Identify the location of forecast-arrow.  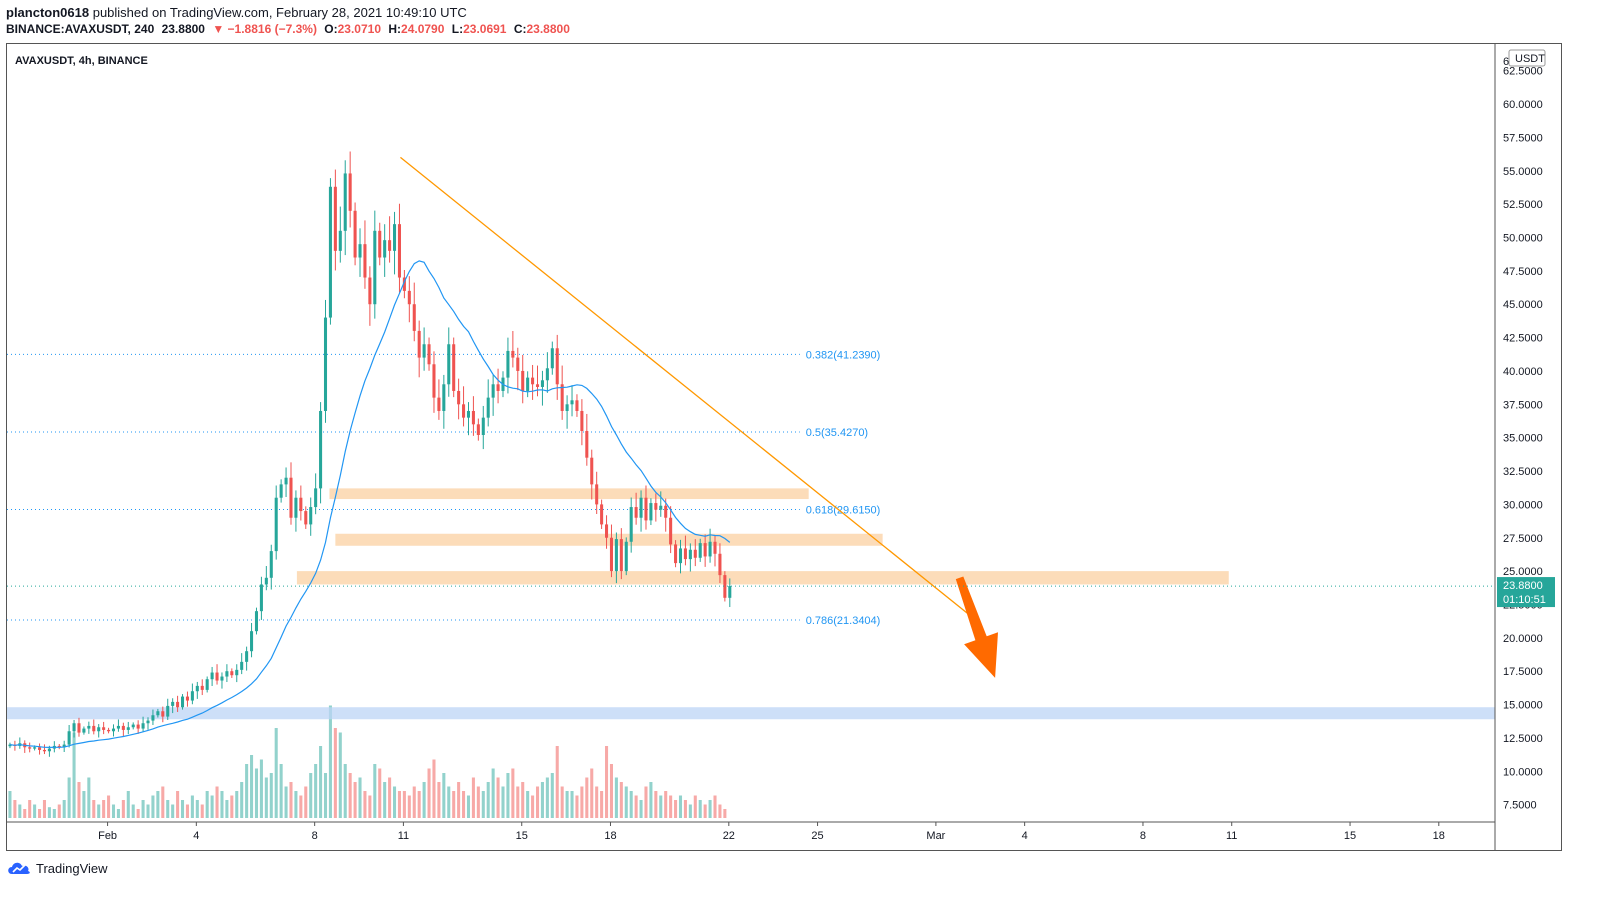
(976, 627).